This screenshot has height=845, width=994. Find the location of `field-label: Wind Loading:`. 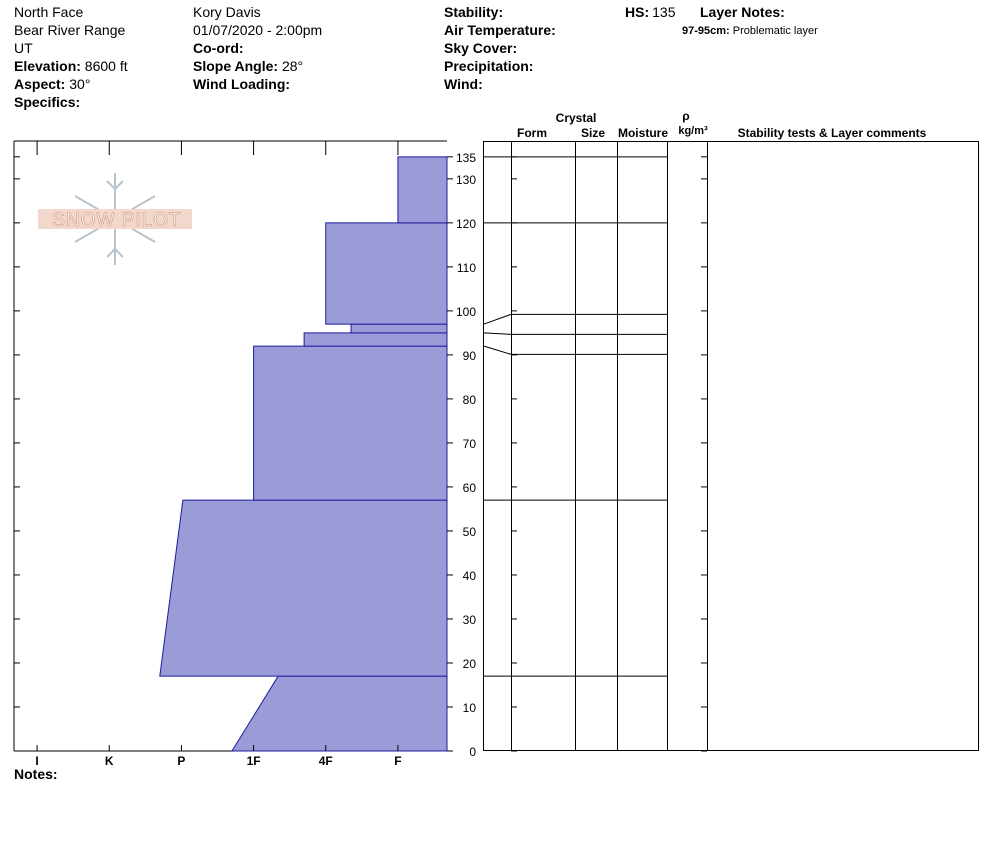

field-label: Wind Loading: is located at coordinates (241, 84).